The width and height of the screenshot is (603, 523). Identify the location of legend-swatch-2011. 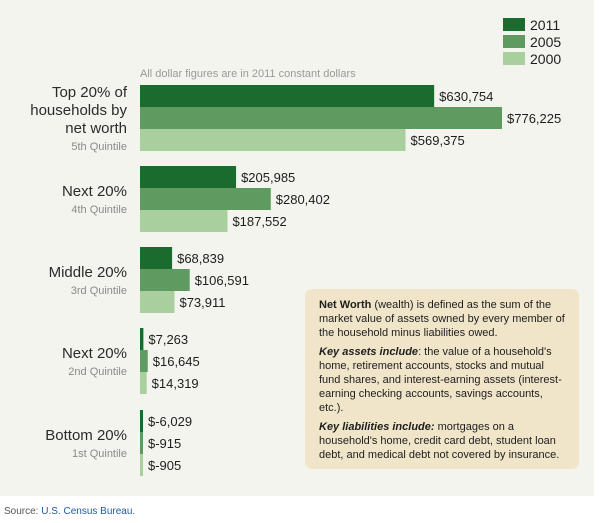
(514, 24).